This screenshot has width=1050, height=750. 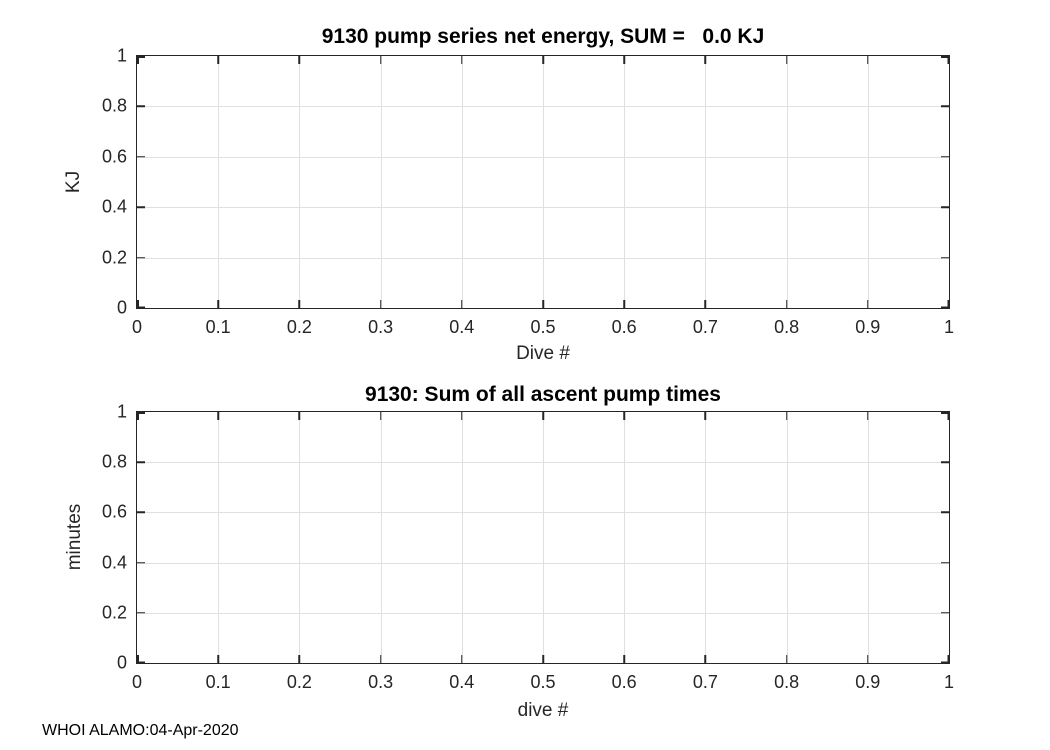 What do you see at coordinates (543, 327) in the screenshot?
I see `x-tick-label: 0.5` at bounding box center [543, 327].